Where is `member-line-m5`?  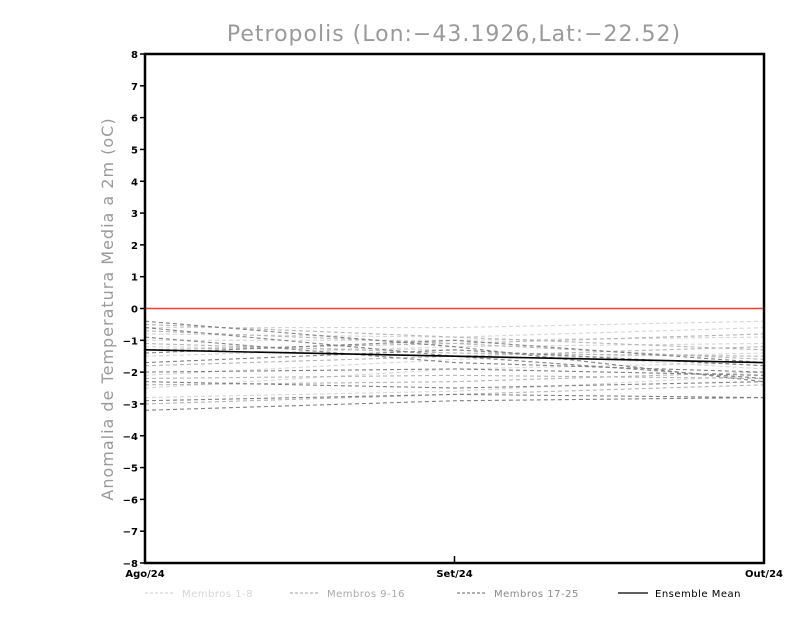
member-line-m5 is located at coordinates (454, 364).